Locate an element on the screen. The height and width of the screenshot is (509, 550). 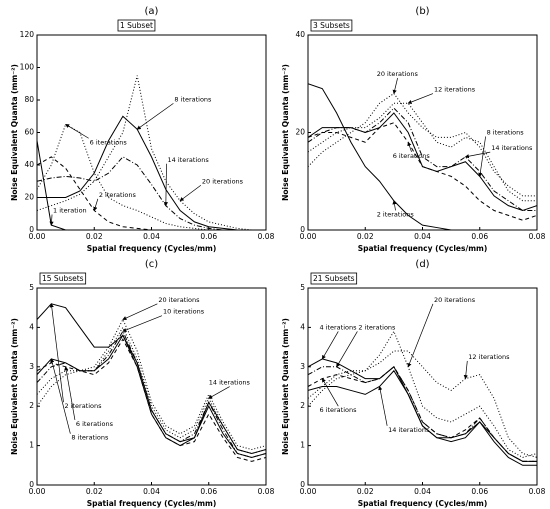
y-tick-label: 4 is located at coordinates (31, 326).